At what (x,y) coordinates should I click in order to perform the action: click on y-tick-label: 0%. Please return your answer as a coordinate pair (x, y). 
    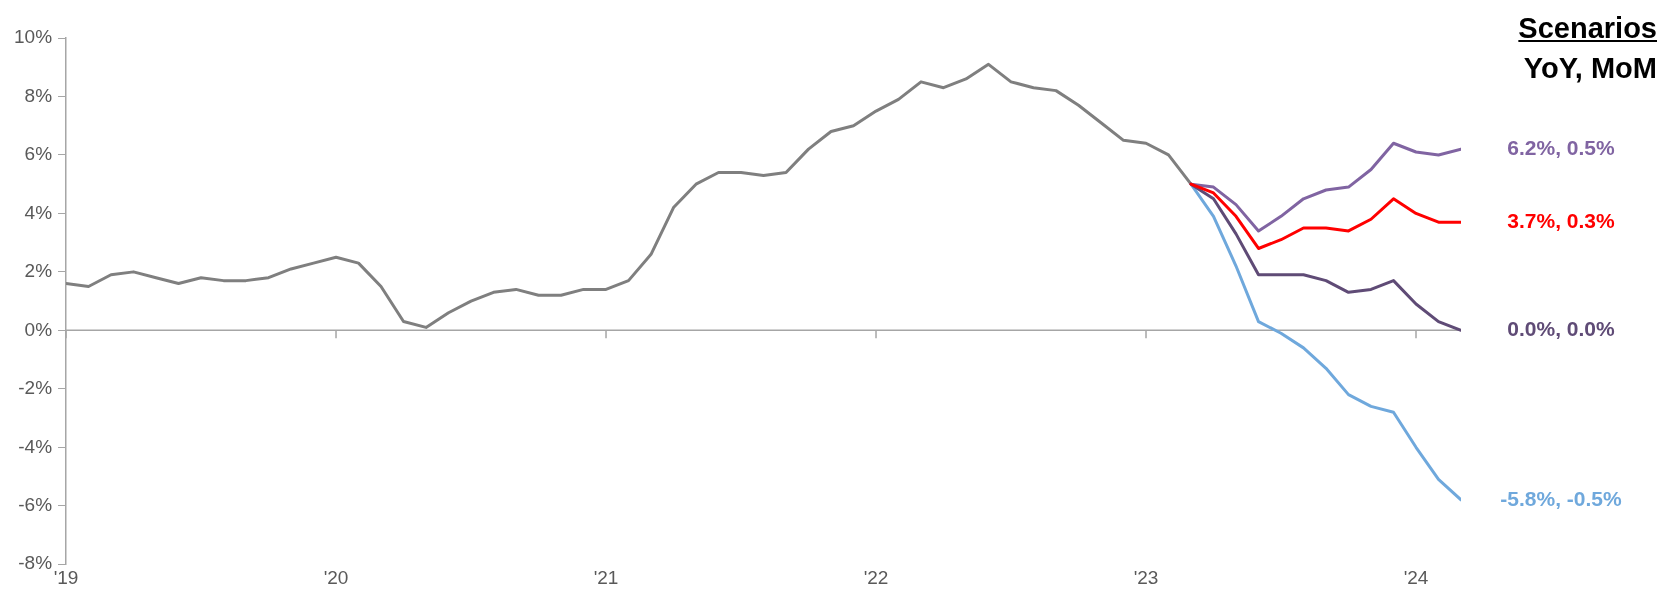
    Looking at the image, I should click on (38, 329).